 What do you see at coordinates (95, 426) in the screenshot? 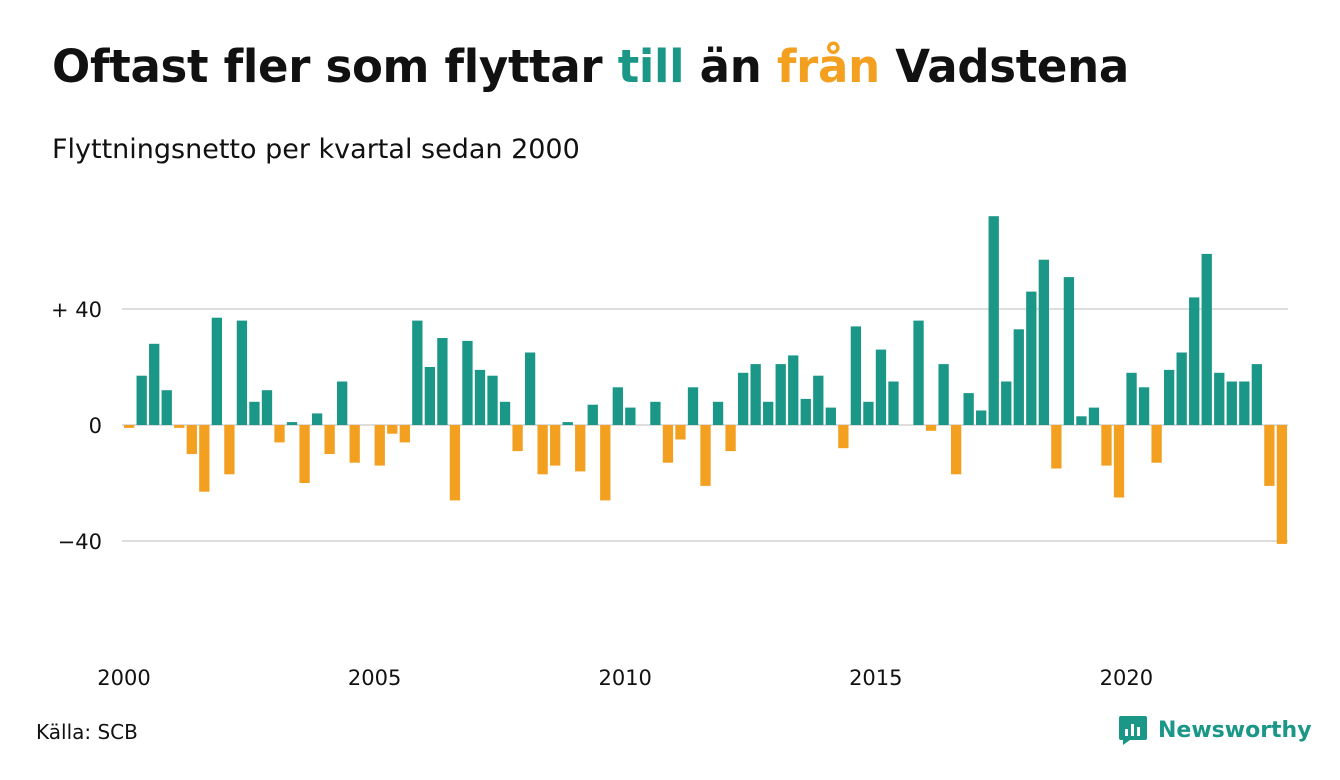
I see `y-tick-label-1: 0` at bounding box center [95, 426].